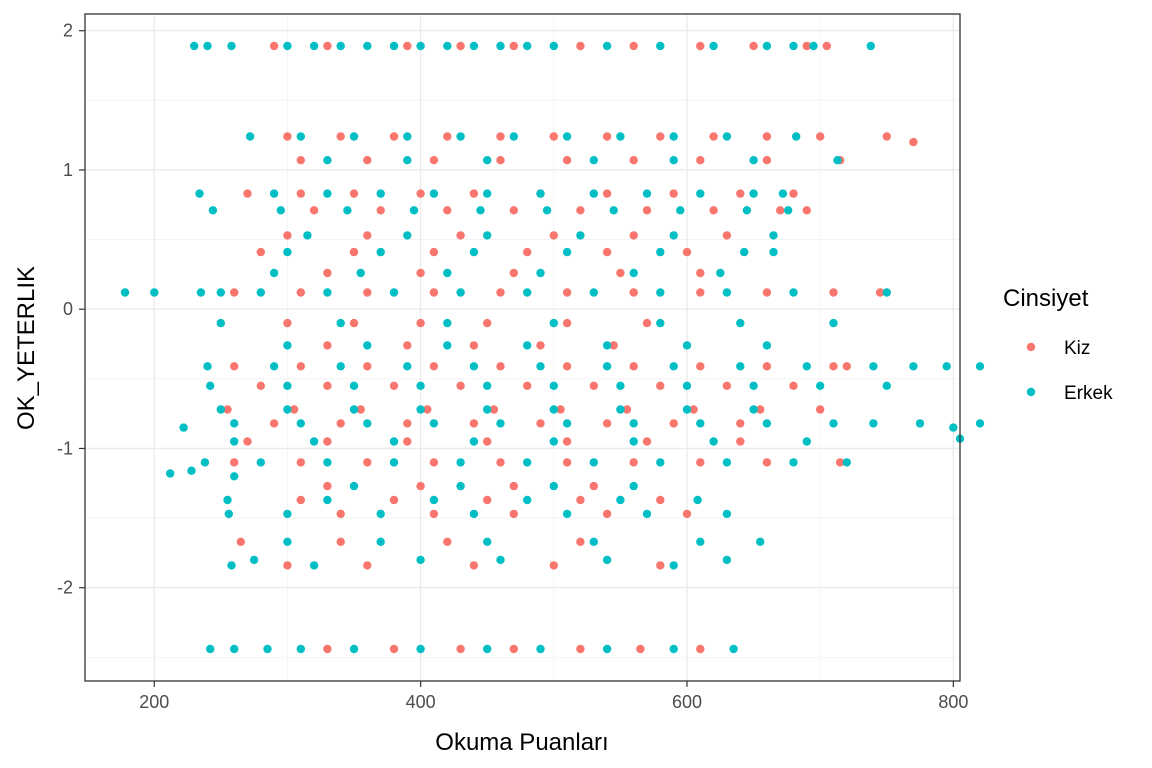 This screenshot has height=768, width=1152. I want to click on legend-key-kiz, so click(1031, 347).